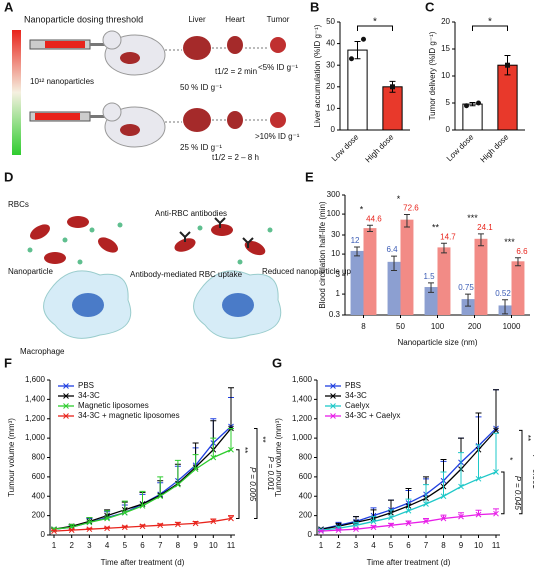 The height and width of the screenshot is (573, 534). What do you see at coordinates (532, 472) in the screenshot?
I see `p-value: P = 0.001` at bounding box center [532, 472].